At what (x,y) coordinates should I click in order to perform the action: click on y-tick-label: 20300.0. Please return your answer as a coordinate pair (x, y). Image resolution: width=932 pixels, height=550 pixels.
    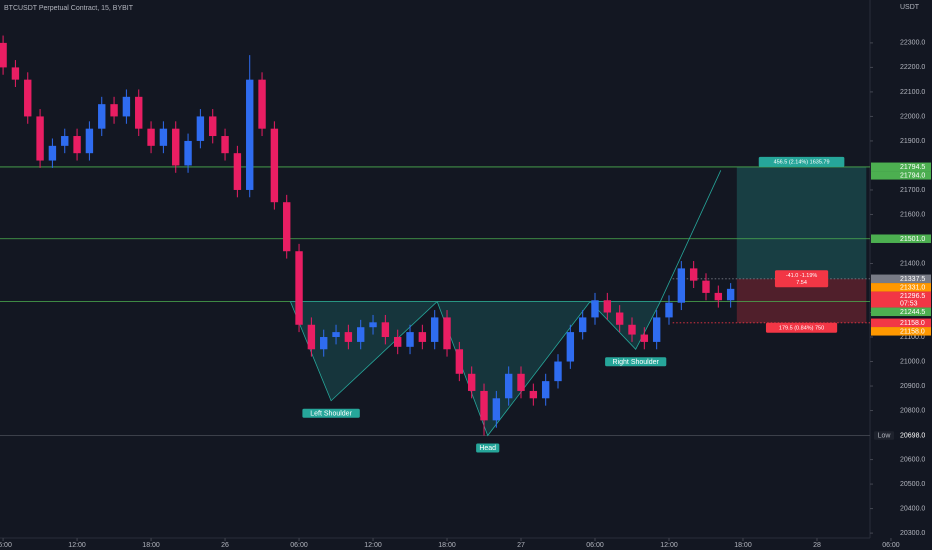
    Looking at the image, I should click on (912, 533).